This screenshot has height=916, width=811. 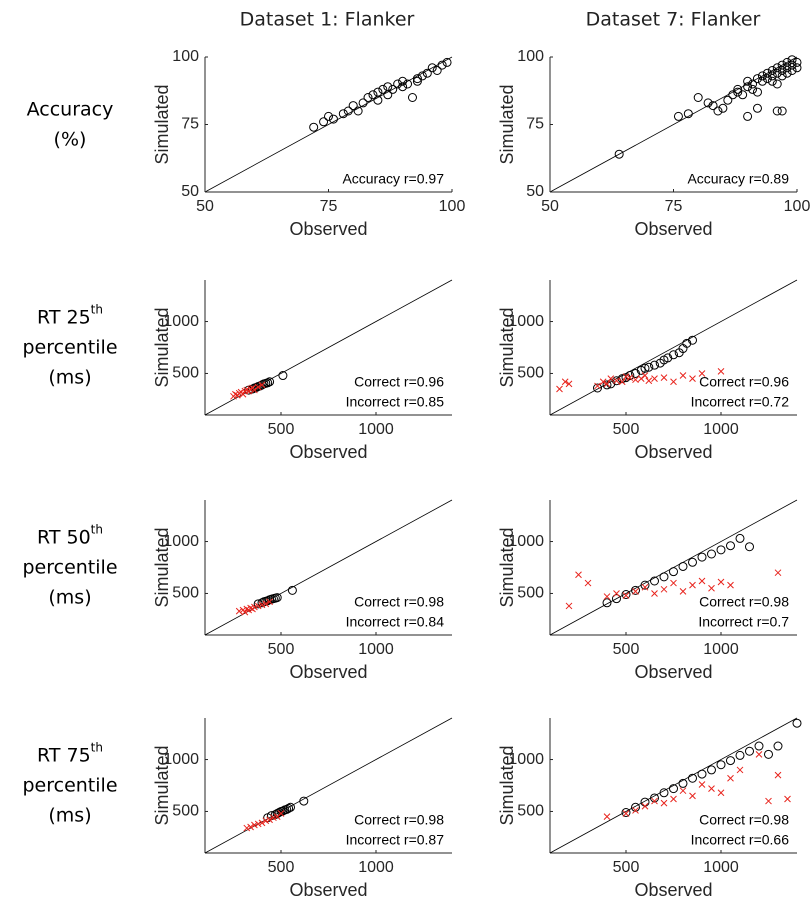 What do you see at coordinates (64, 537) in the screenshot?
I see `row-label-text: RT 50` at bounding box center [64, 537].